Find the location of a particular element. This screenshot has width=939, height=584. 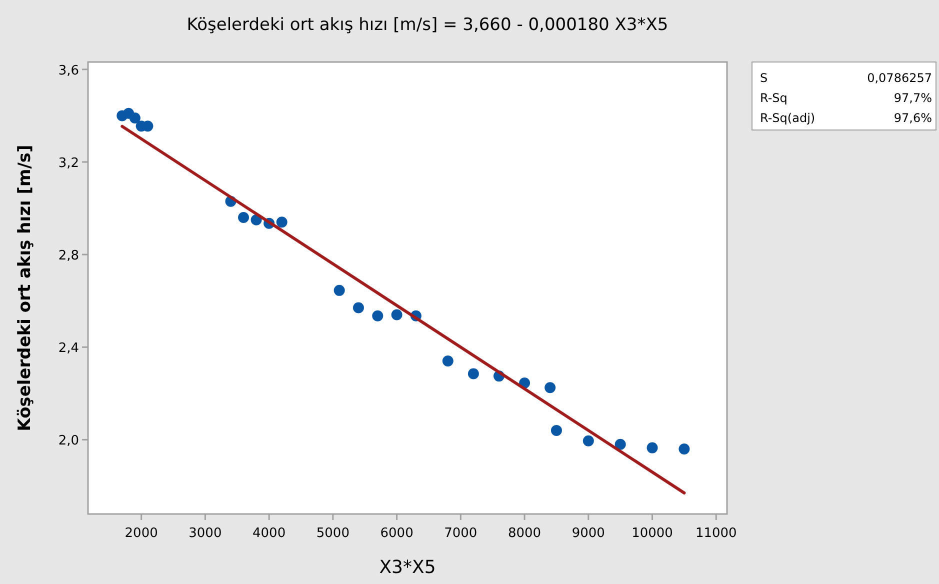

x-tick-label: 6000 is located at coordinates (397, 533).